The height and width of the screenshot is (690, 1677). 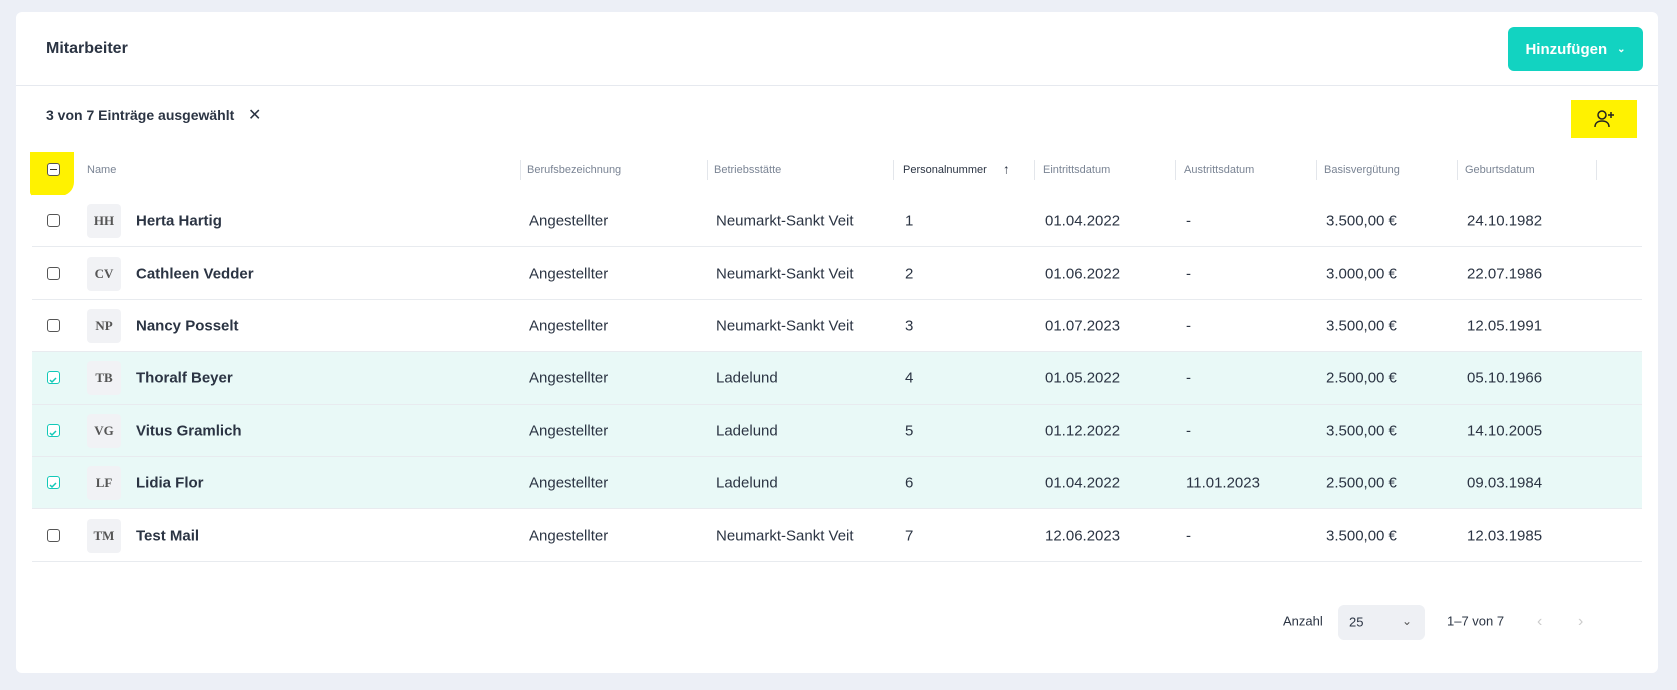 What do you see at coordinates (1356, 622) in the screenshot?
I see `page-size-value: 25` at bounding box center [1356, 622].